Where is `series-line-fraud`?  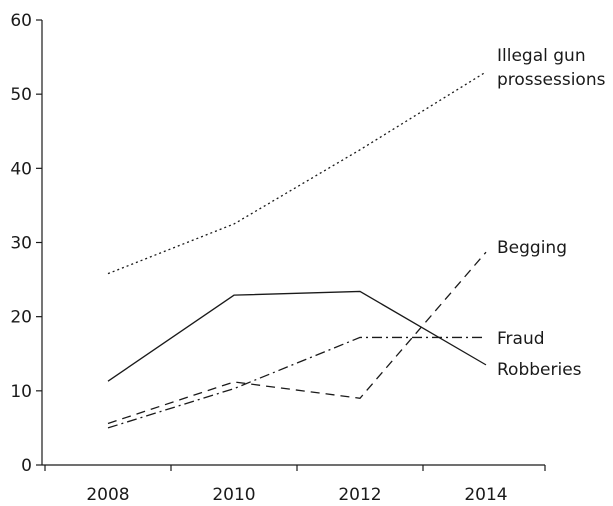 series-line-fraud is located at coordinates (296, 382).